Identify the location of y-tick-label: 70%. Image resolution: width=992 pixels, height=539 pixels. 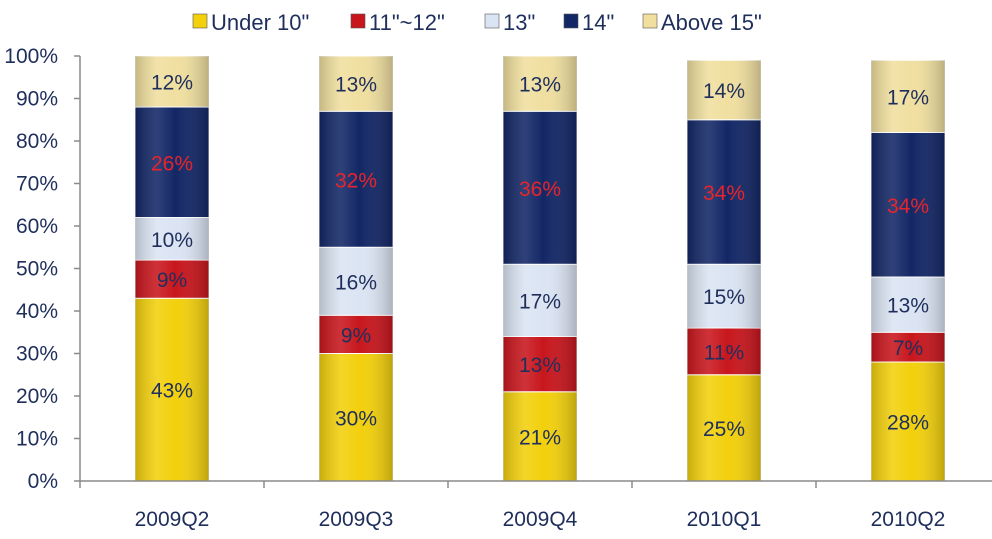
(37, 184).